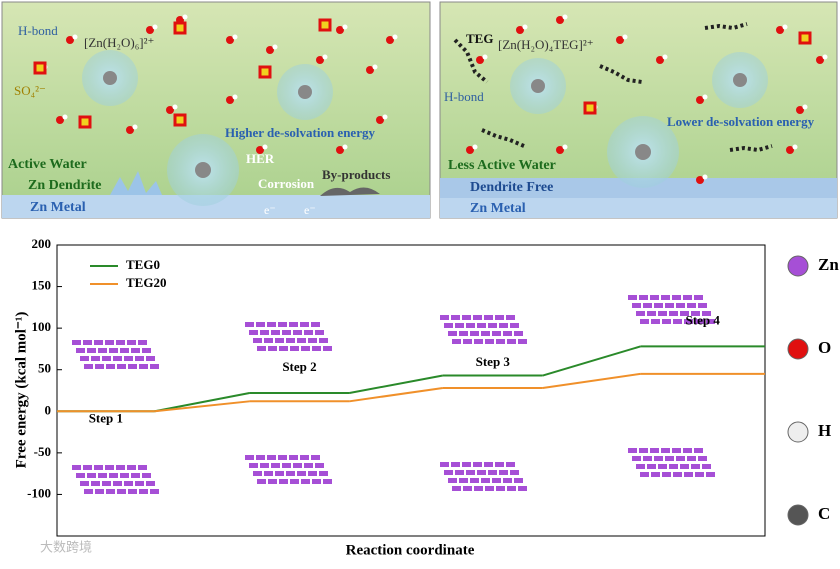 The width and height of the screenshot is (840, 569). What do you see at coordinates (493, 361) in the screenshot?
I see `step-label: Step 3` at bounding box center [493, 361].